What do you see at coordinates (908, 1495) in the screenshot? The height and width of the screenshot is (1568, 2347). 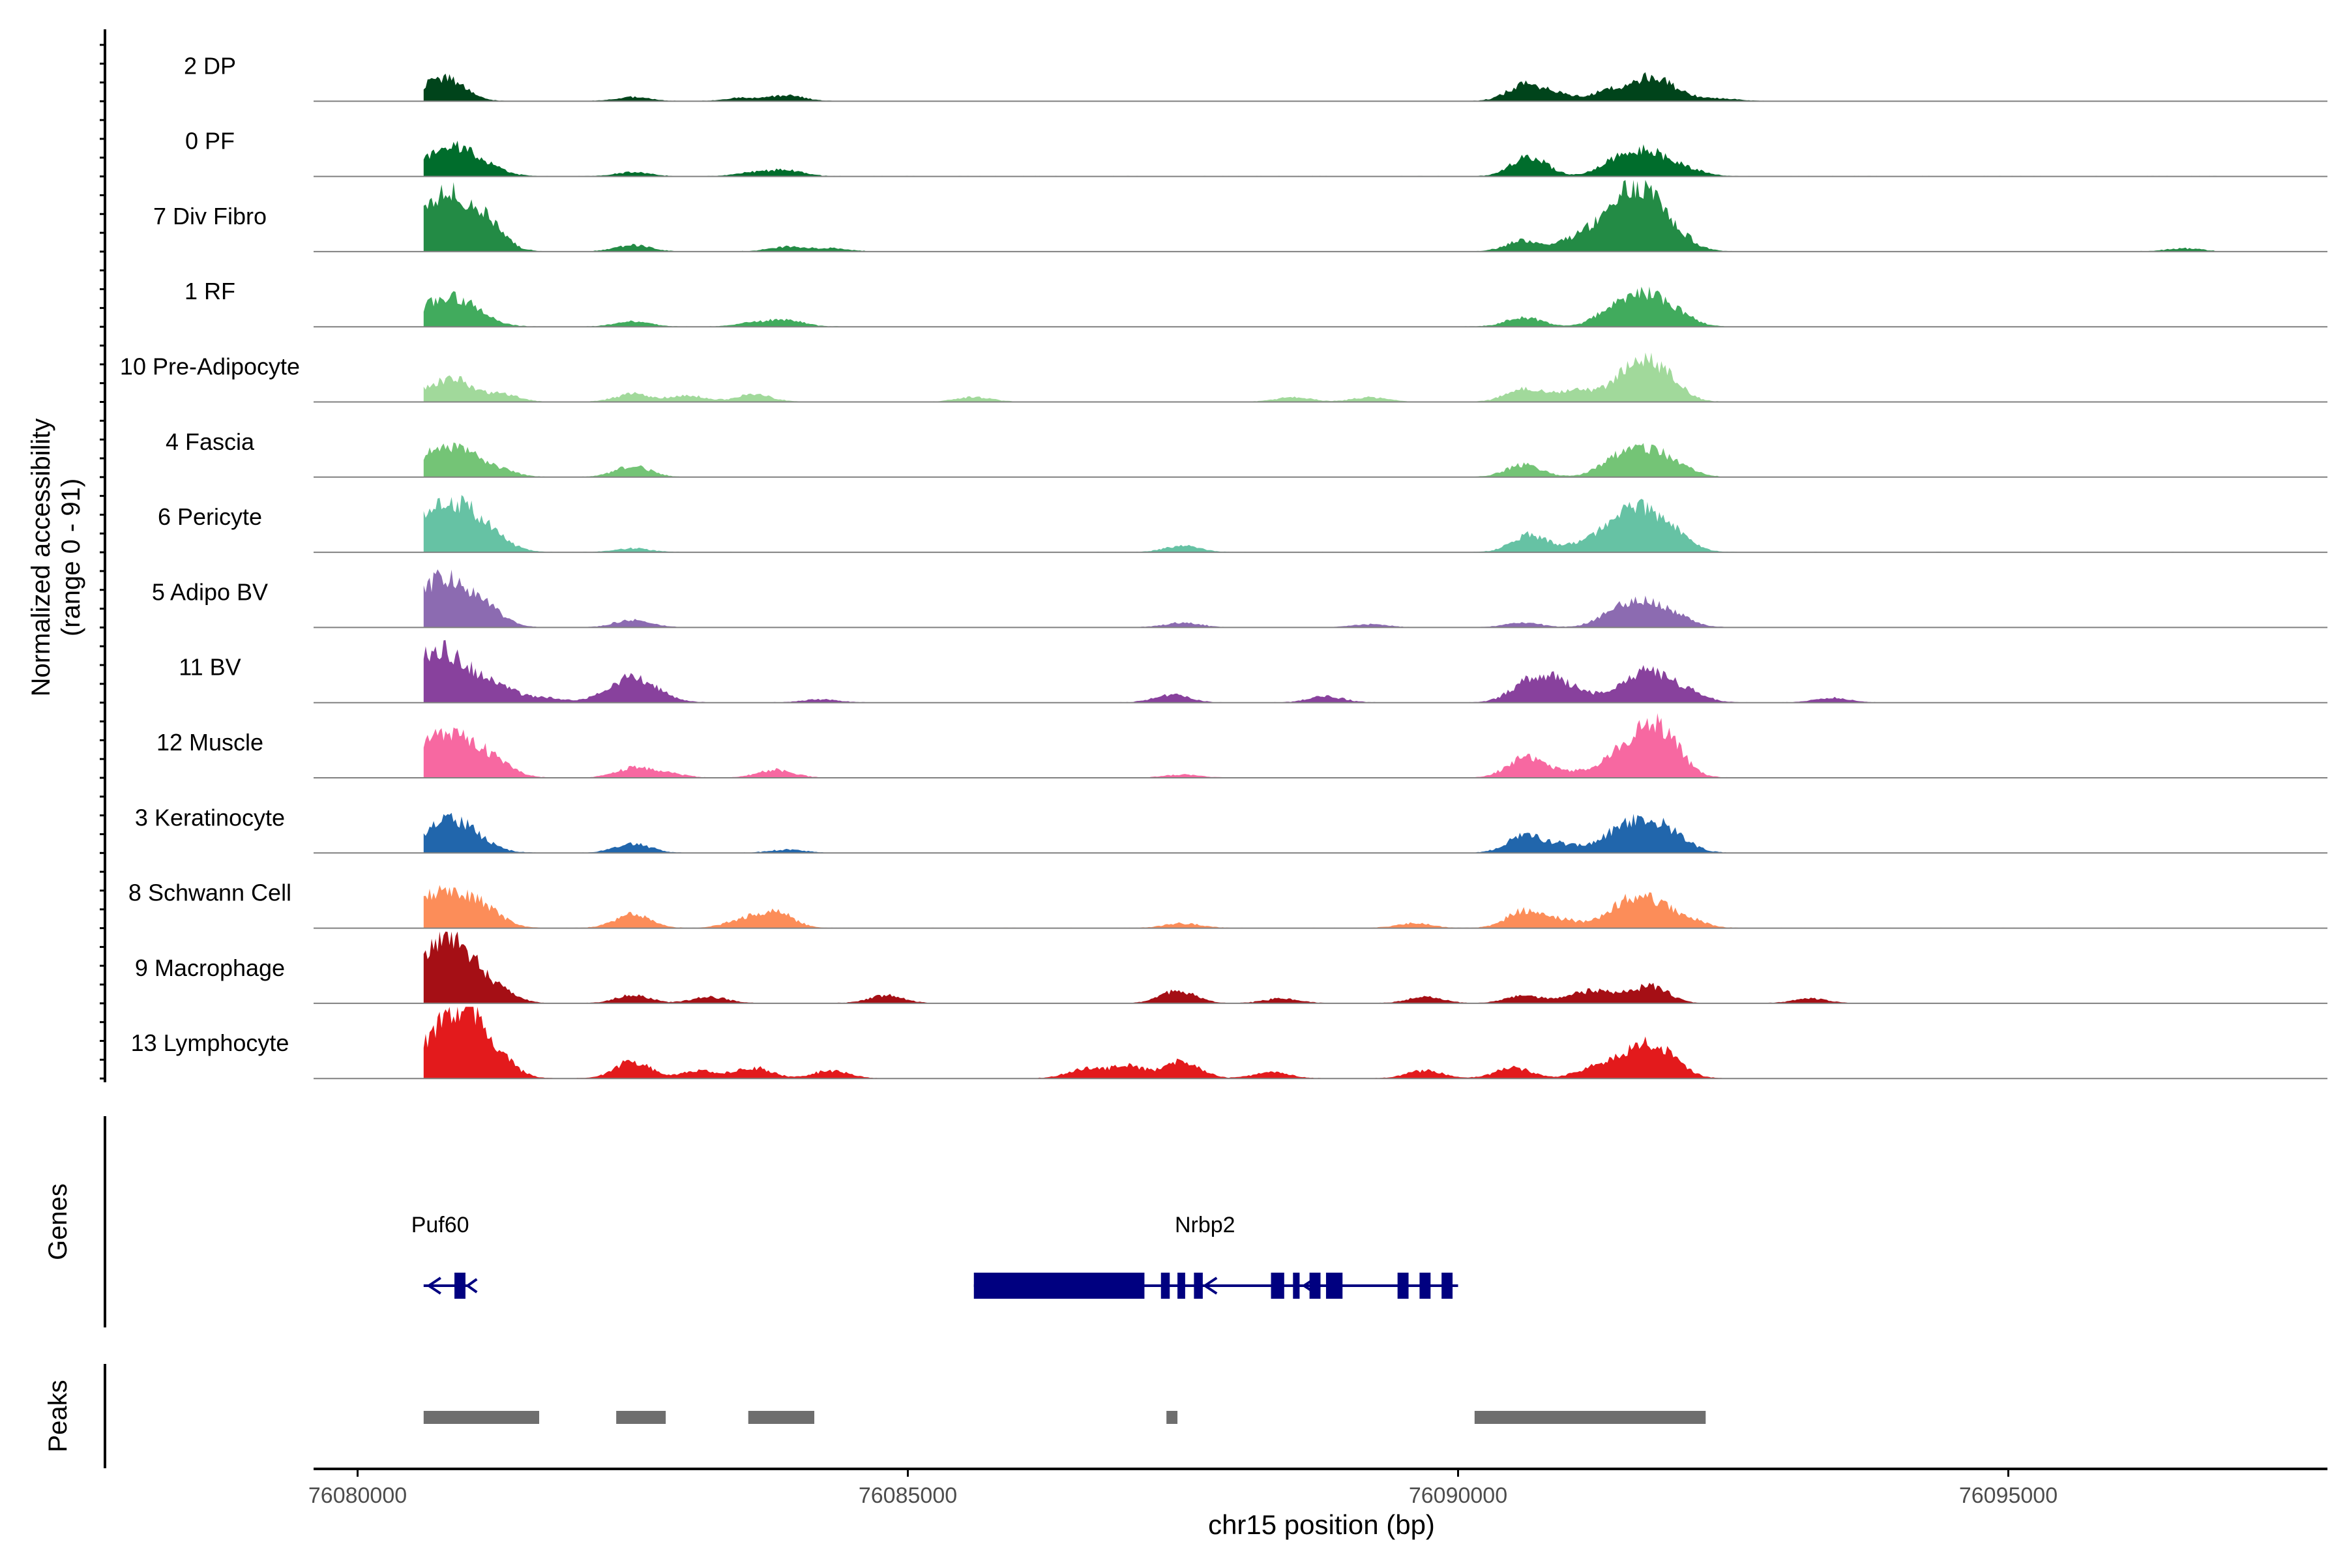 I see `x-tick-label: 76085000` at bounding box center [908, 1495].